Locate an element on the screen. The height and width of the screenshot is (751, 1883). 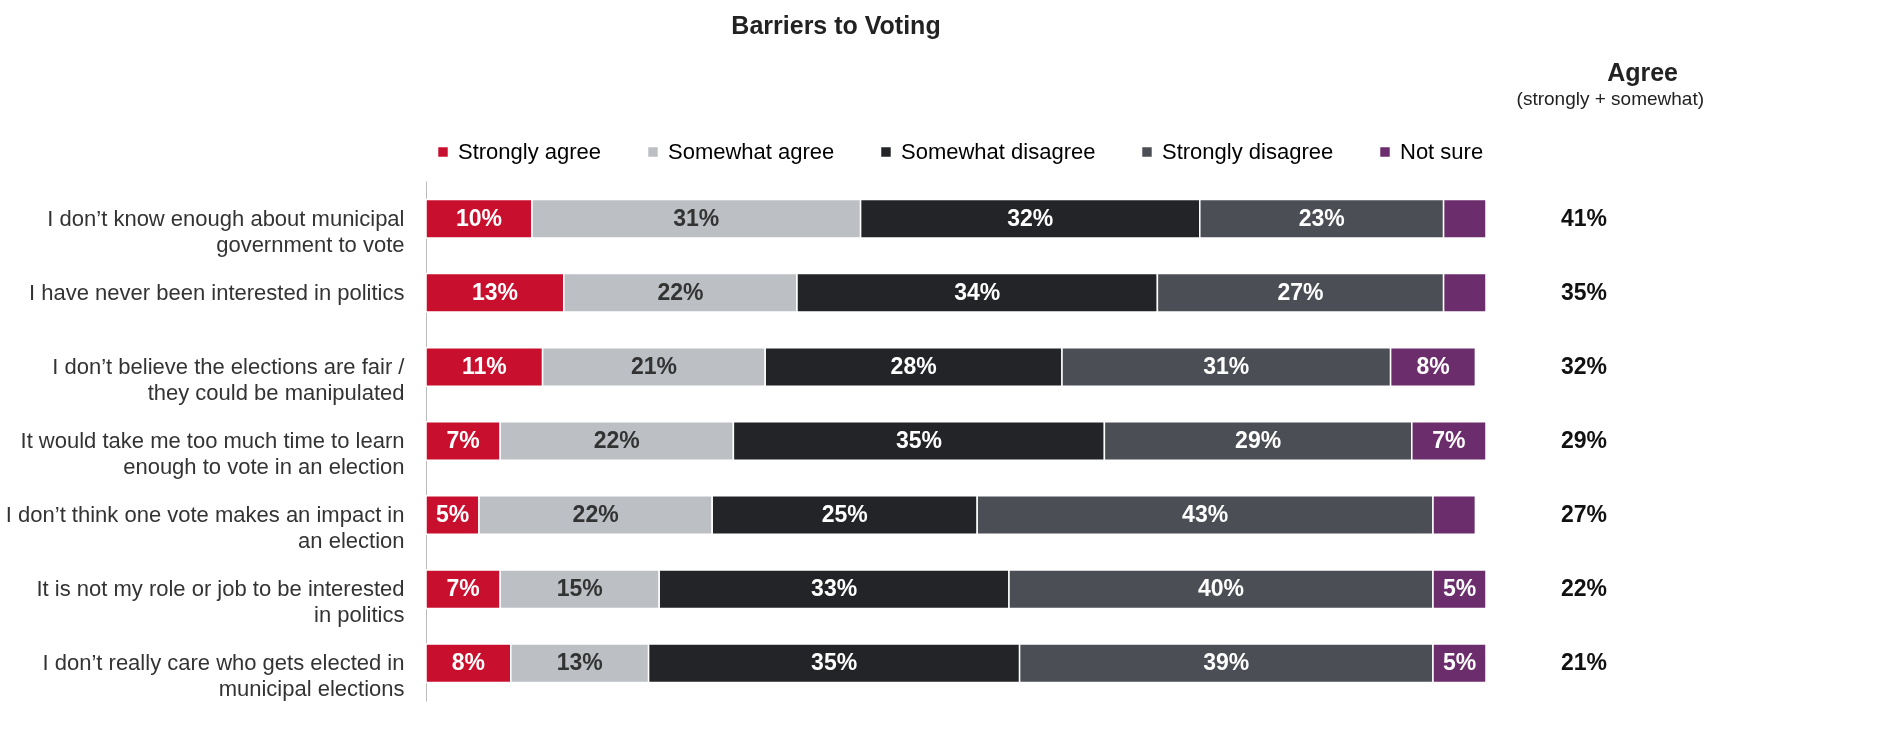
legend-label: Strongly disagree is located at coordinates (1248, 151).